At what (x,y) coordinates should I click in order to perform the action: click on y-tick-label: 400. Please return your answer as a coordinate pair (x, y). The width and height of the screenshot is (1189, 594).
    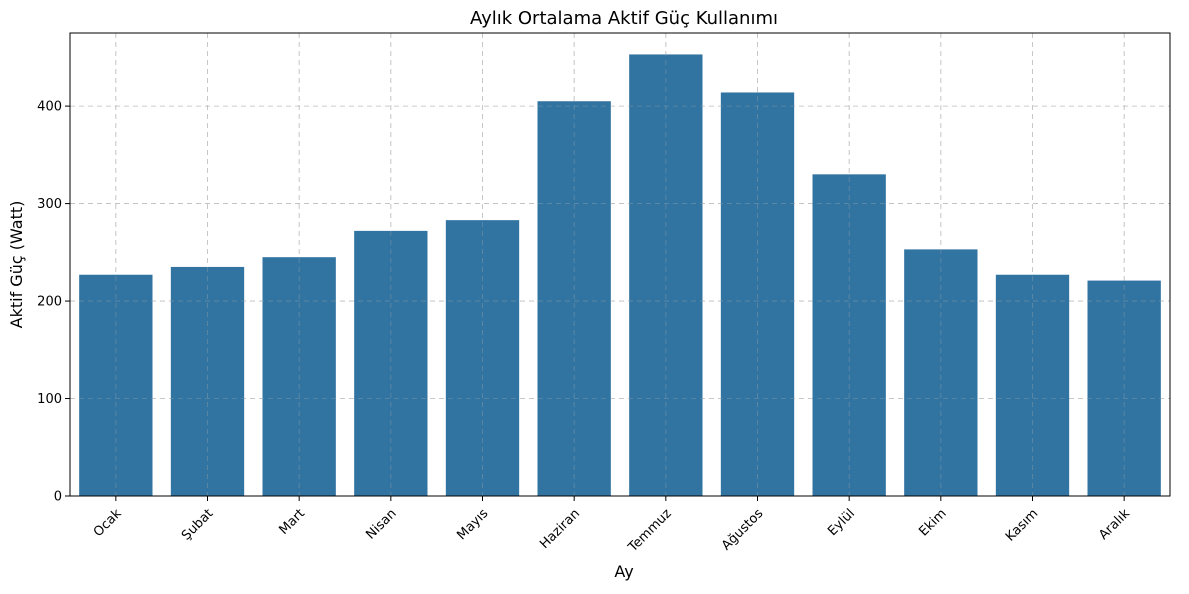
    Looking at the image, I should click on (49, 107).